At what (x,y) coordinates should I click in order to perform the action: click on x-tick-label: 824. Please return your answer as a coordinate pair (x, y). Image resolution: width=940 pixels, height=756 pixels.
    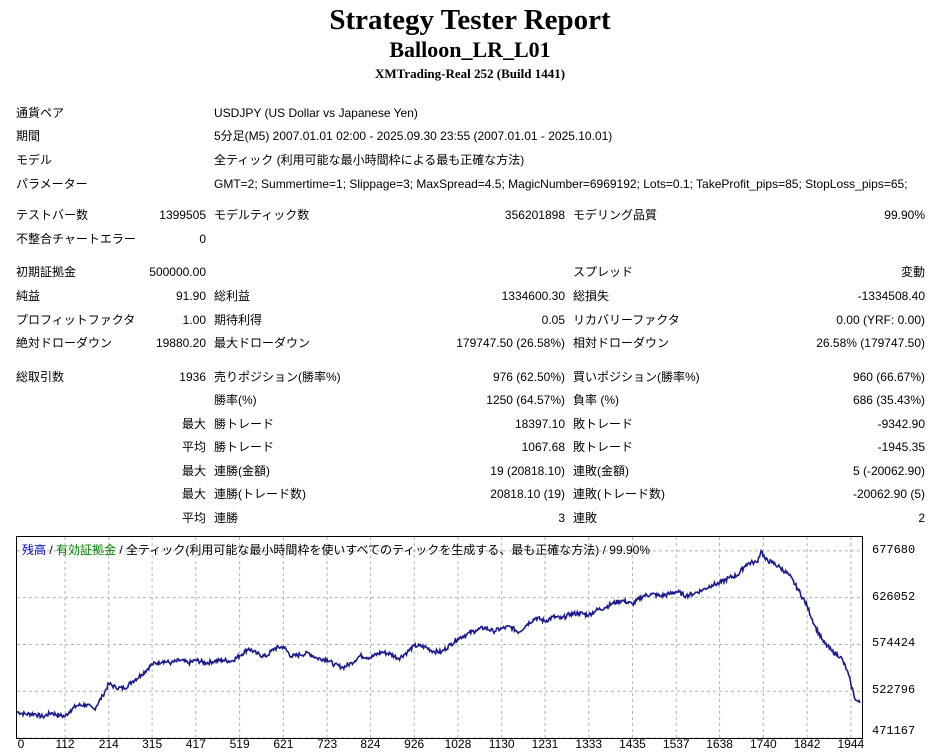
    Looking at the image, I should click on (370, 744).